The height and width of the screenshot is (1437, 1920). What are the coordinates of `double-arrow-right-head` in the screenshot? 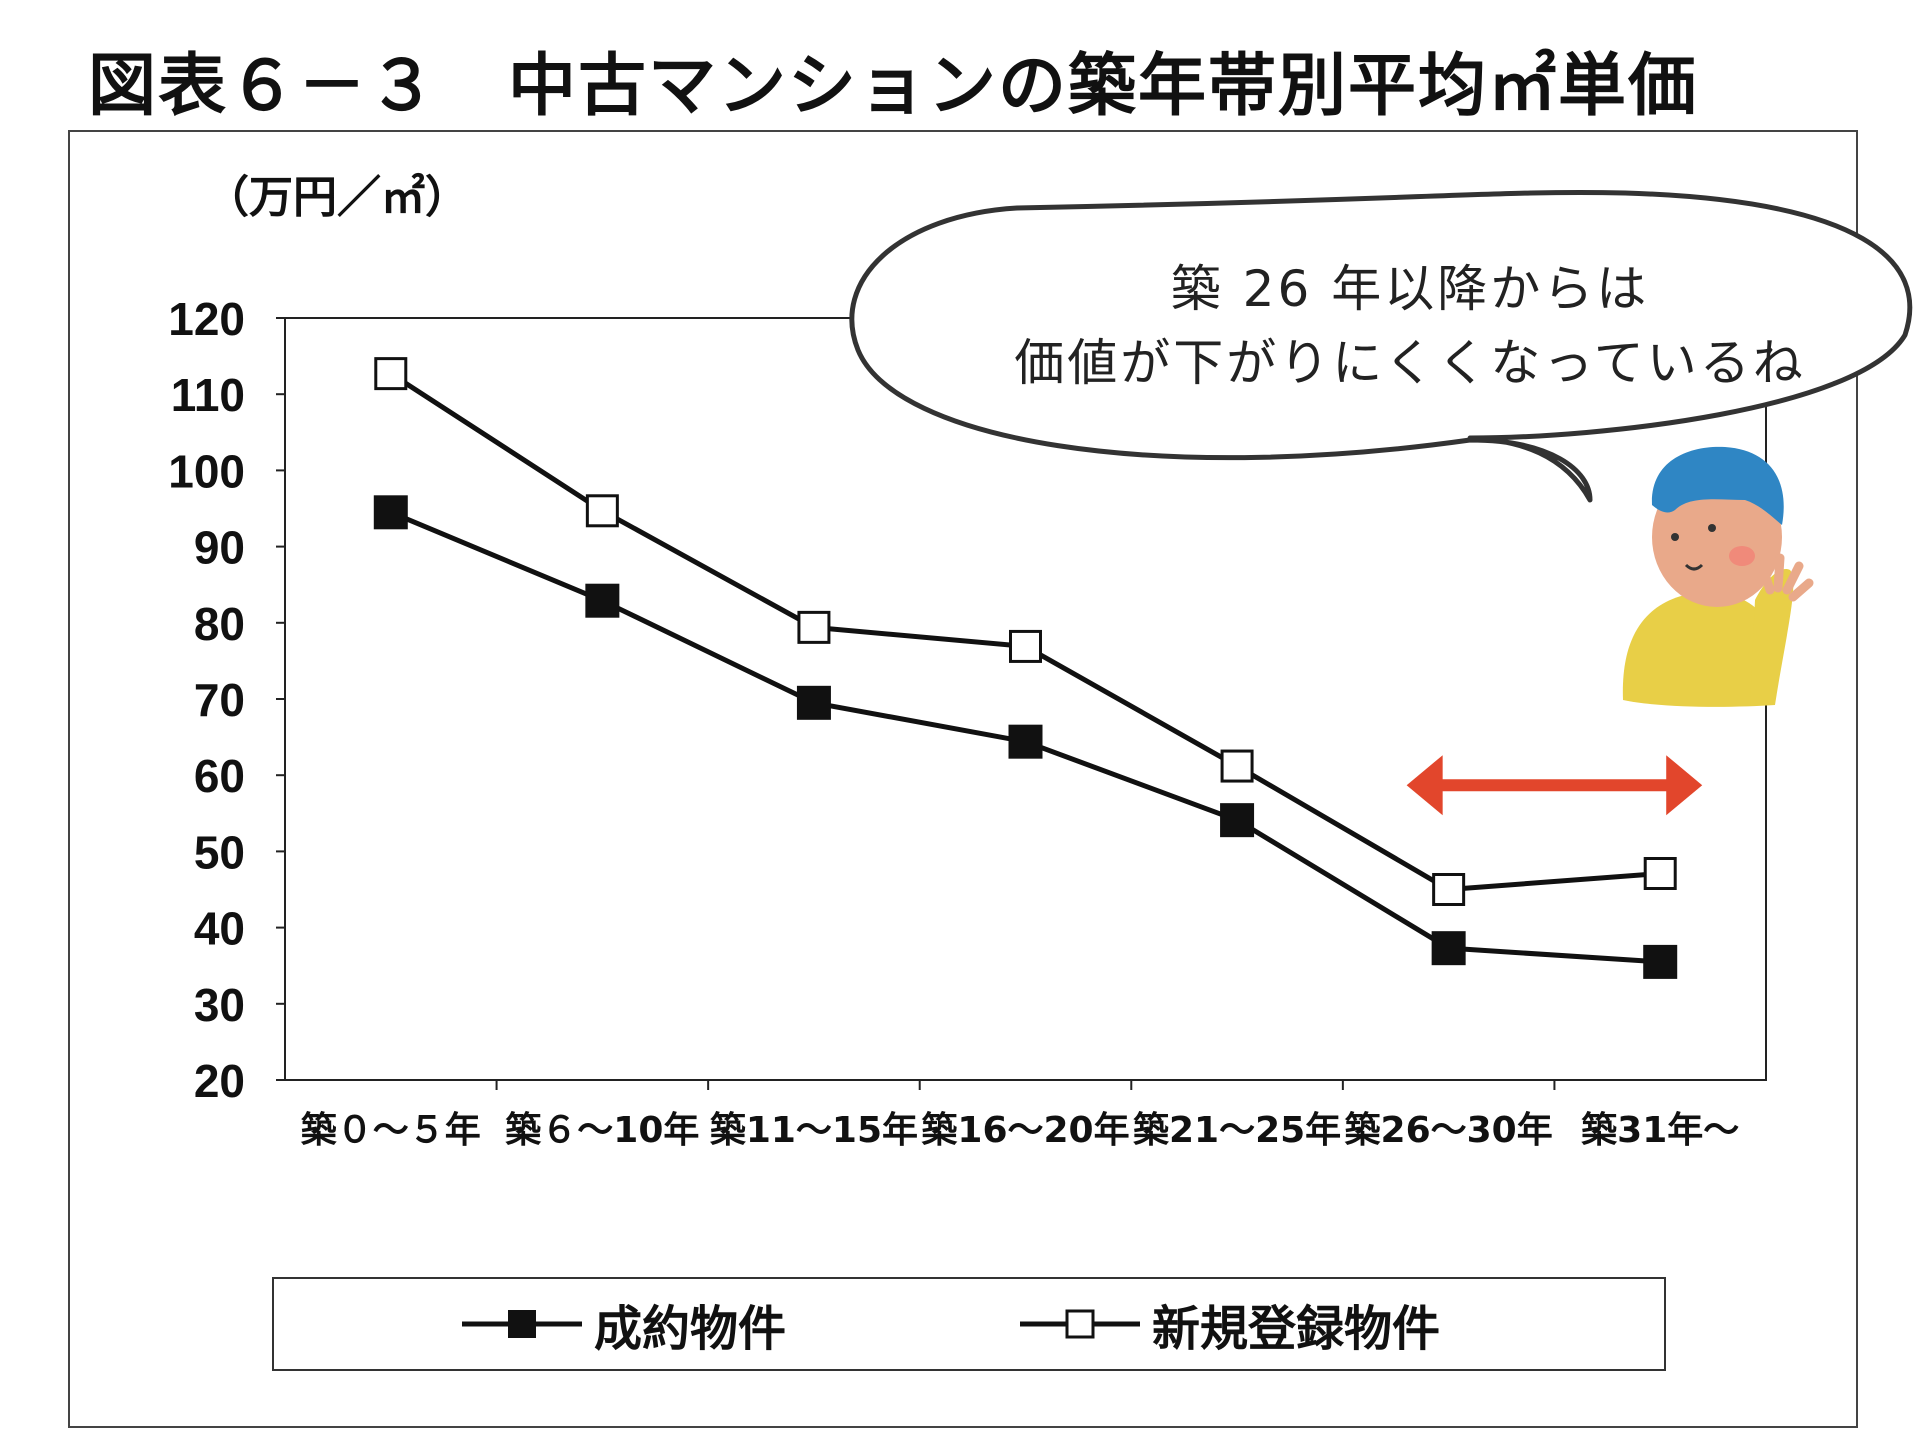 It's located at (1684, 785).